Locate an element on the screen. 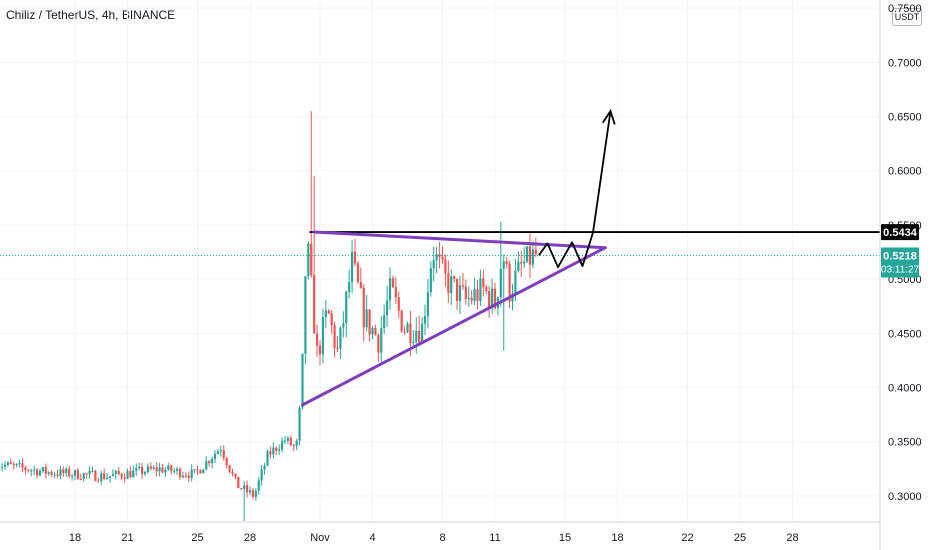  time-tick-label: 21 is located at coordinates (127, 538).